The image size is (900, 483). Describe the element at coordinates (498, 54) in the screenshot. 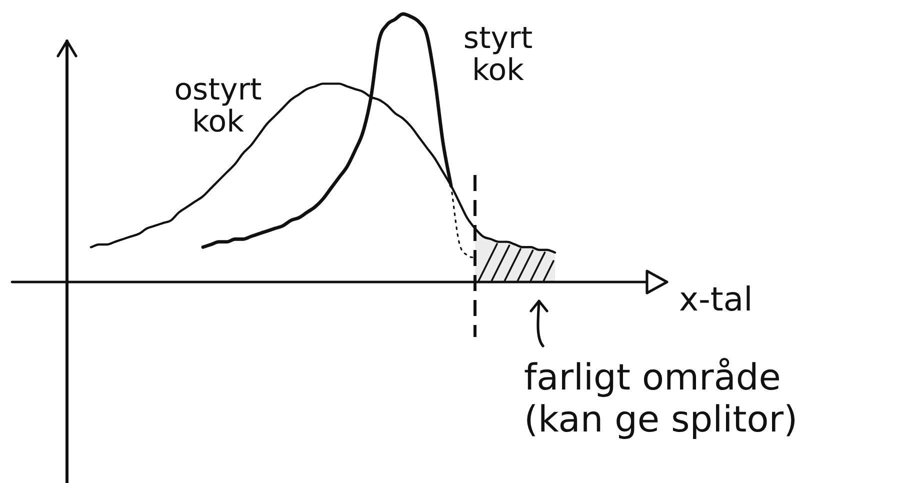

I see `series-label: styrt kok` at that location.